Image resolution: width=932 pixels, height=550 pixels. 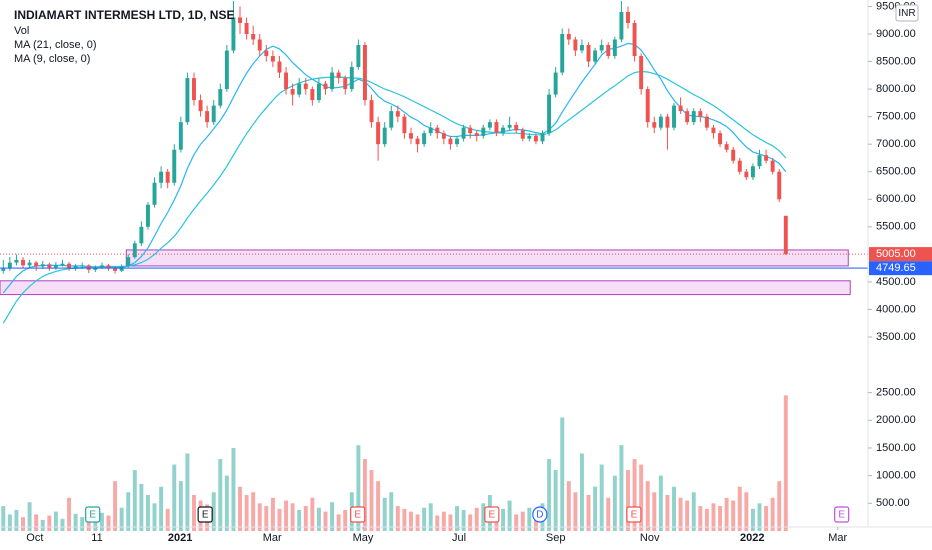 What do you see at coordinates (52, 59) in the screenshot?
I see `legend-item: MA (9, close, 0)` at bounding box center [52, 59].